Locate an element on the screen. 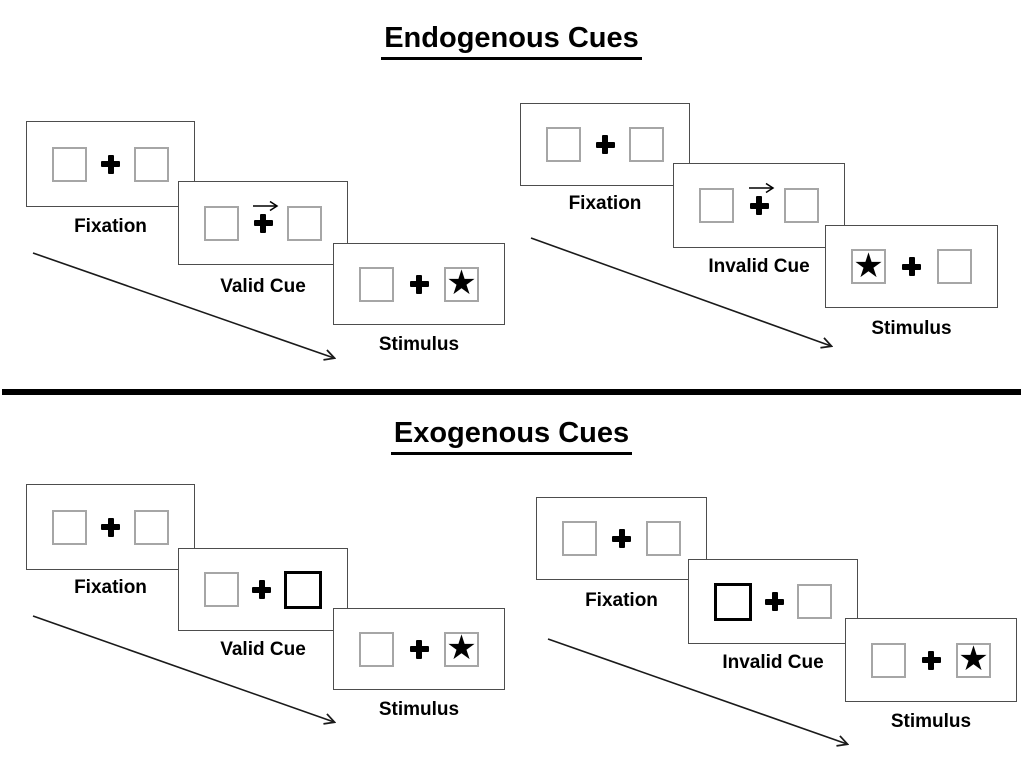 The height and width of the screenshot is (767, 1023). right-cue-highlight-box is located at coordinates (303, 589).